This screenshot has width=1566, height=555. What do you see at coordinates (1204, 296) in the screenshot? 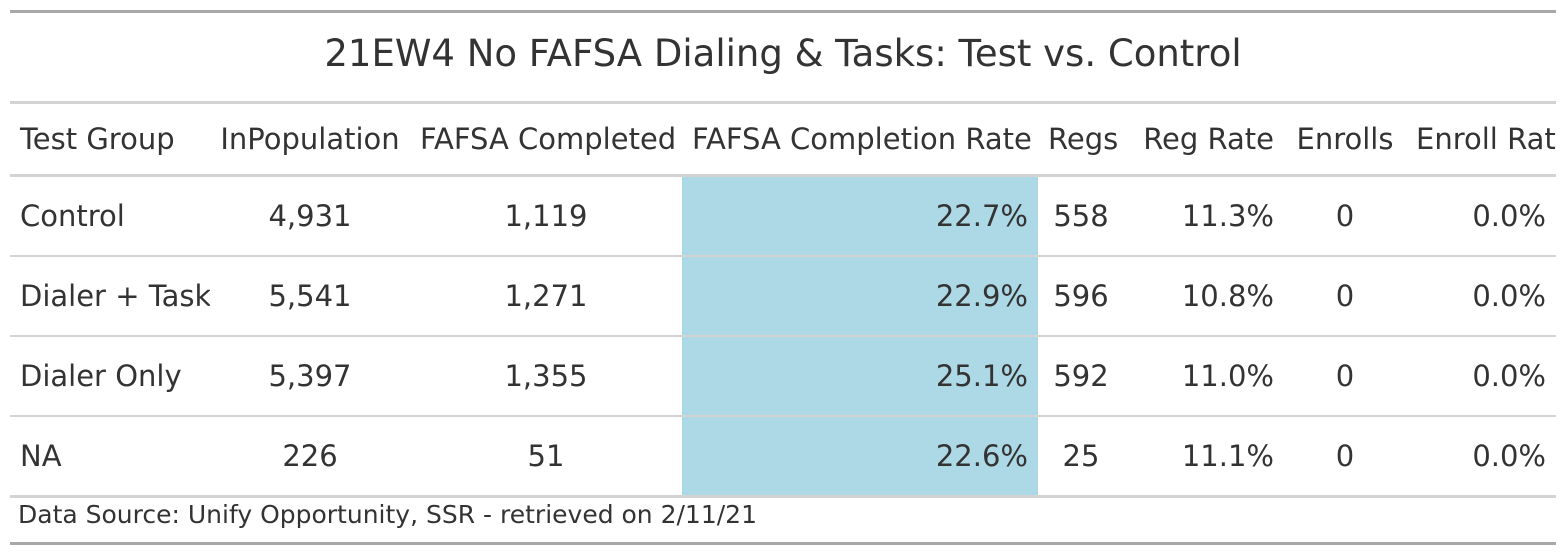
I see `cell-reg-rate: 10.8%` at bounding box center [1204, 296].